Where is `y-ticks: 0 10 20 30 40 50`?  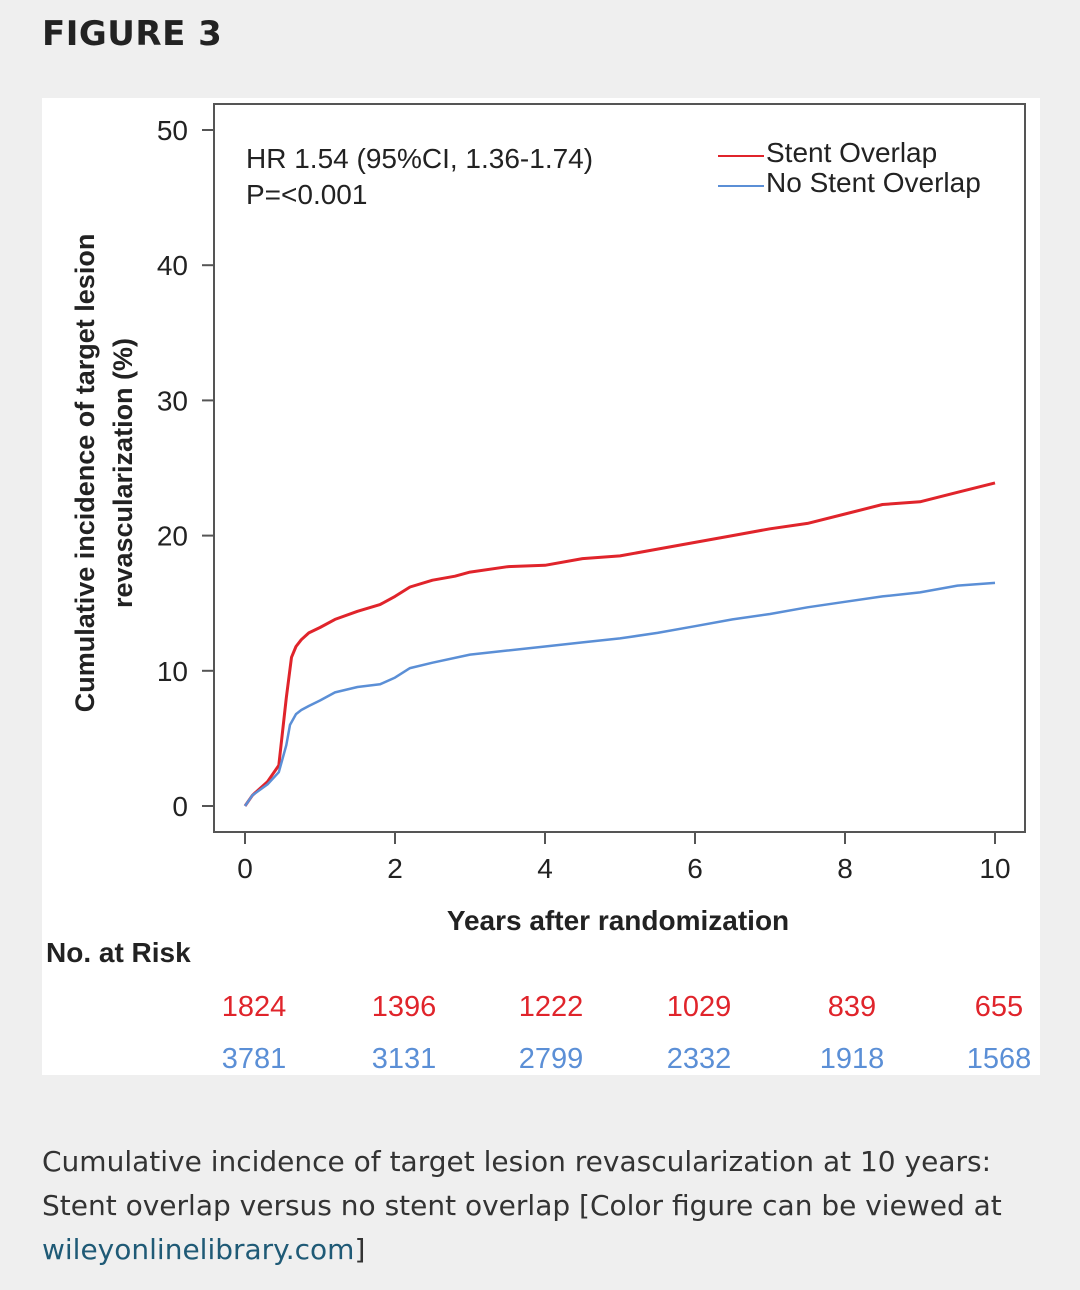 y-ticks: 0 10 20 30 40 50 is located at coordinates (185, 468).